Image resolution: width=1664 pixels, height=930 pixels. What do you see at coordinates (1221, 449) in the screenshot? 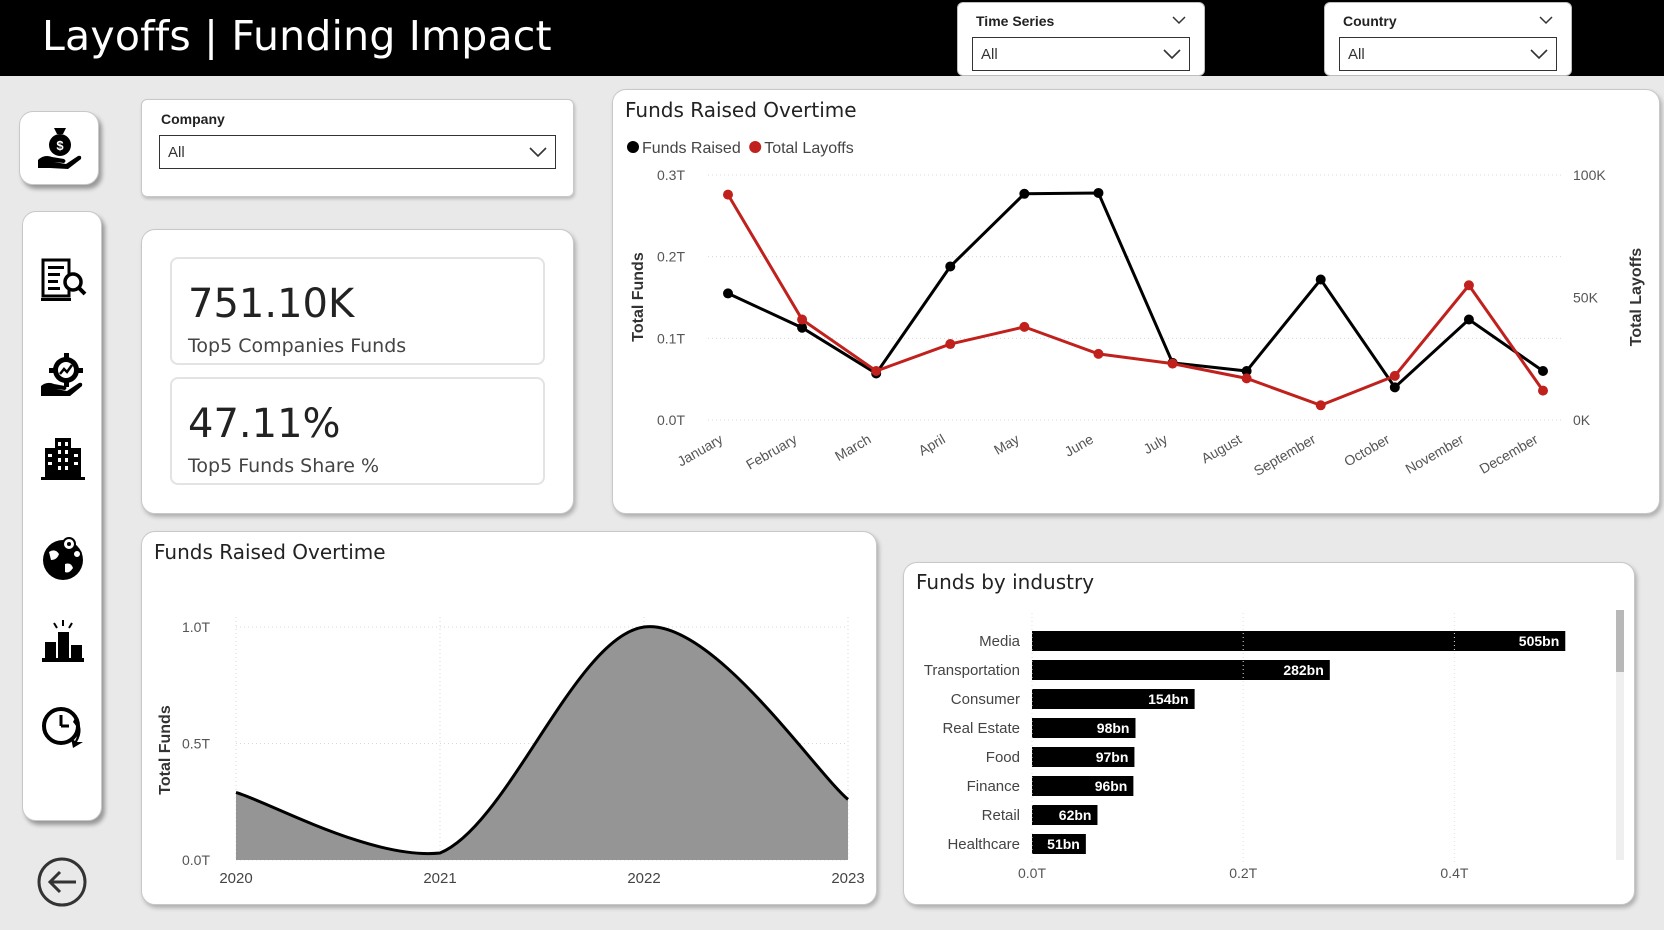
I see `x-tick-label: August` at bounding box center [1221, 449].